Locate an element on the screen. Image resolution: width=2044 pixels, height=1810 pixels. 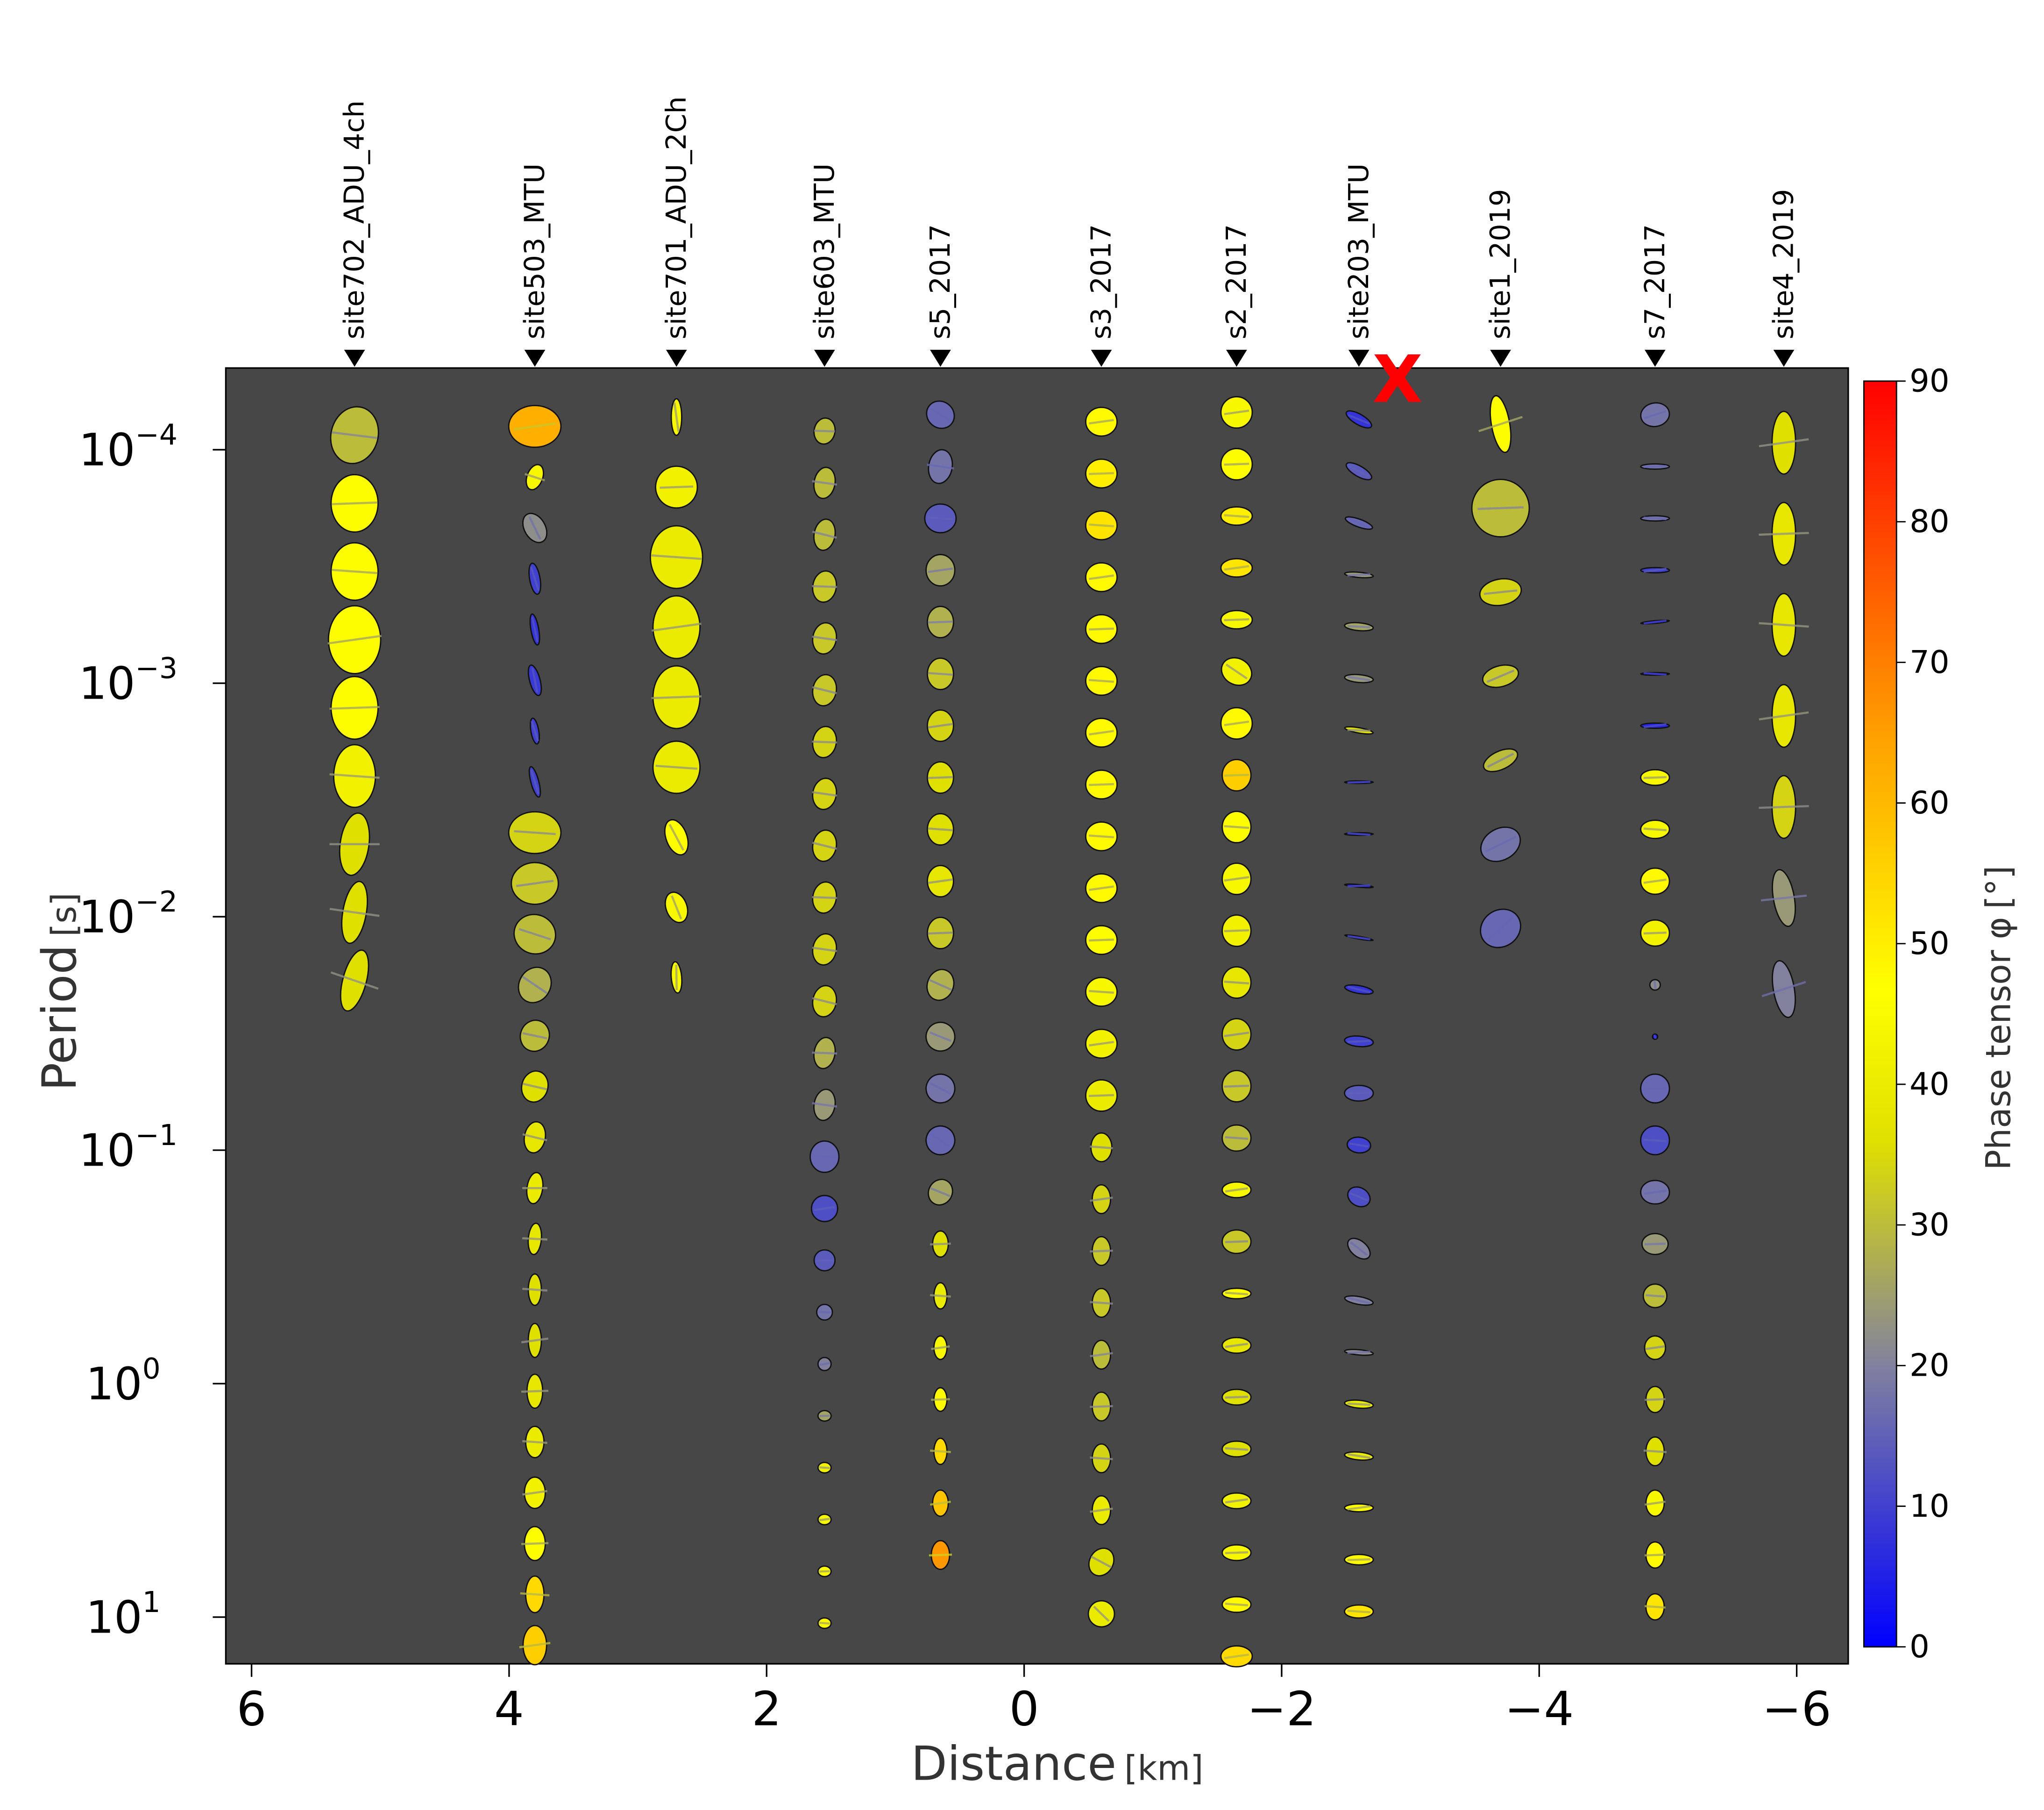
x-axis-title: Distance [km] is located at coordinates (1057, 1764).